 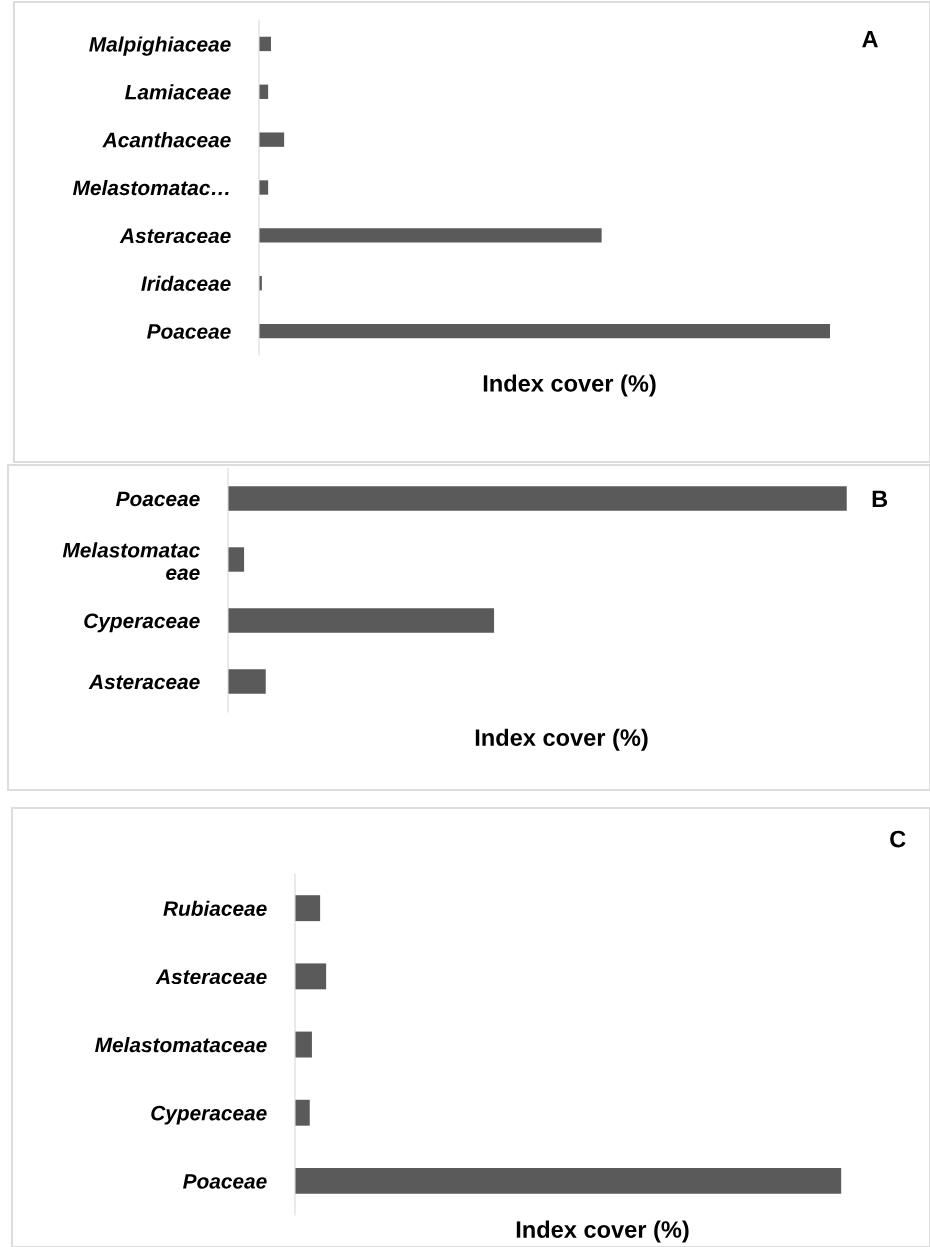 What do you see at coordinates (166, 140) in the screenshot?
I see `y-tick-label: Acanthaceae` at bounding box center [166, 140].